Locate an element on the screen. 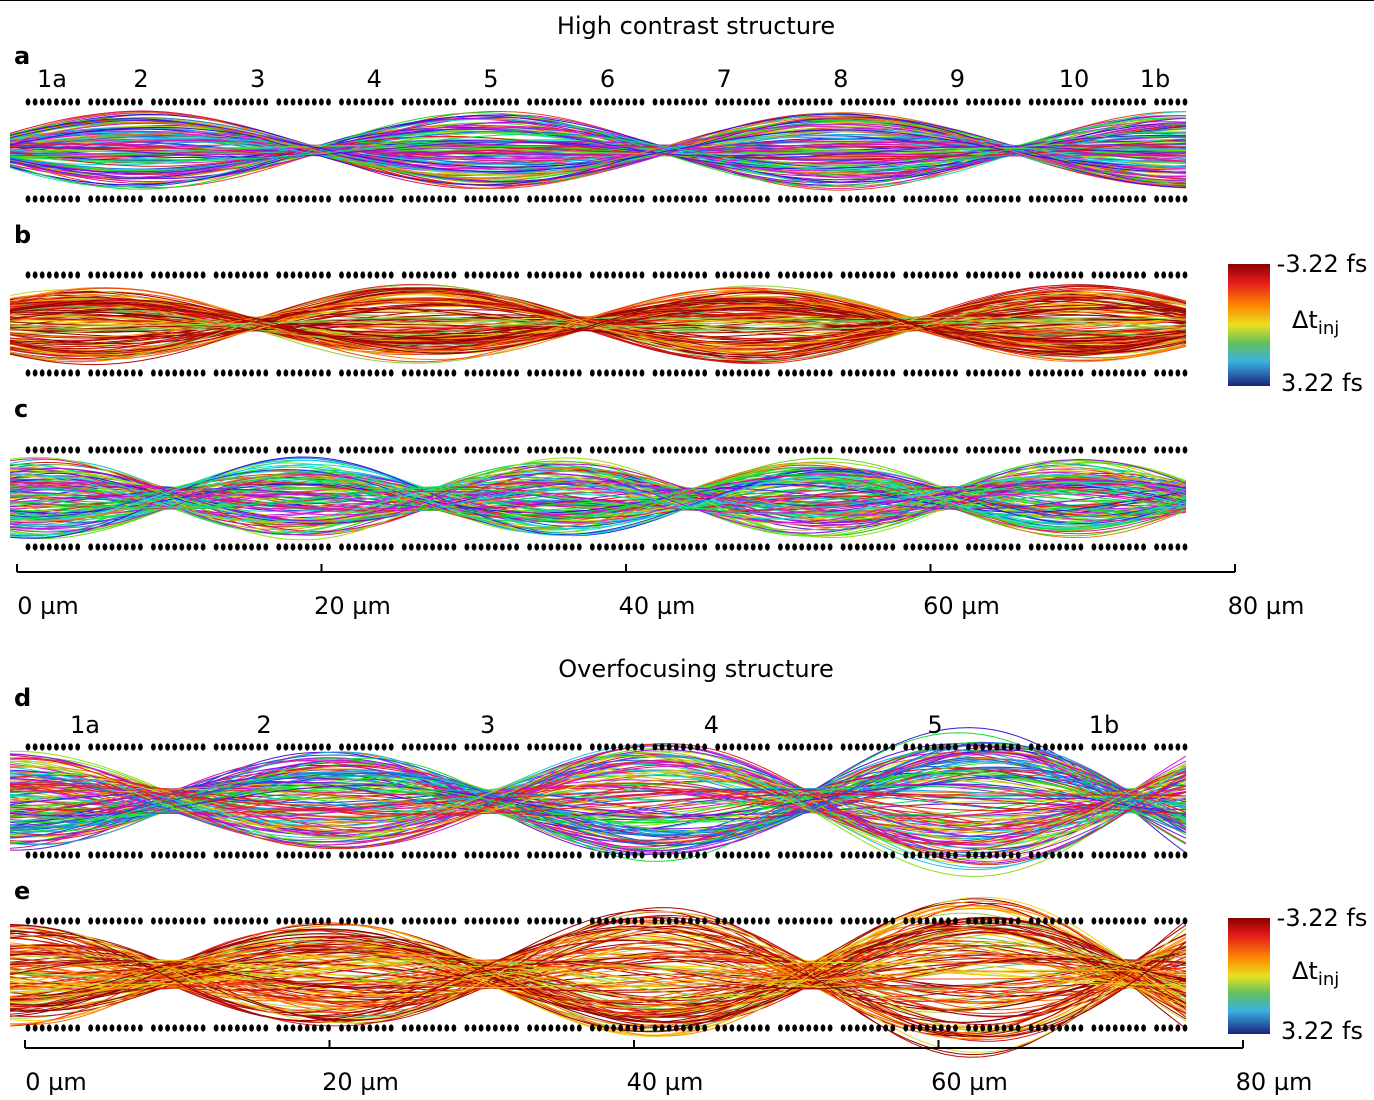 This screenshot has height=1100, width=1374. x-tick-label: 0 µm is located at coordinates (48, 606).